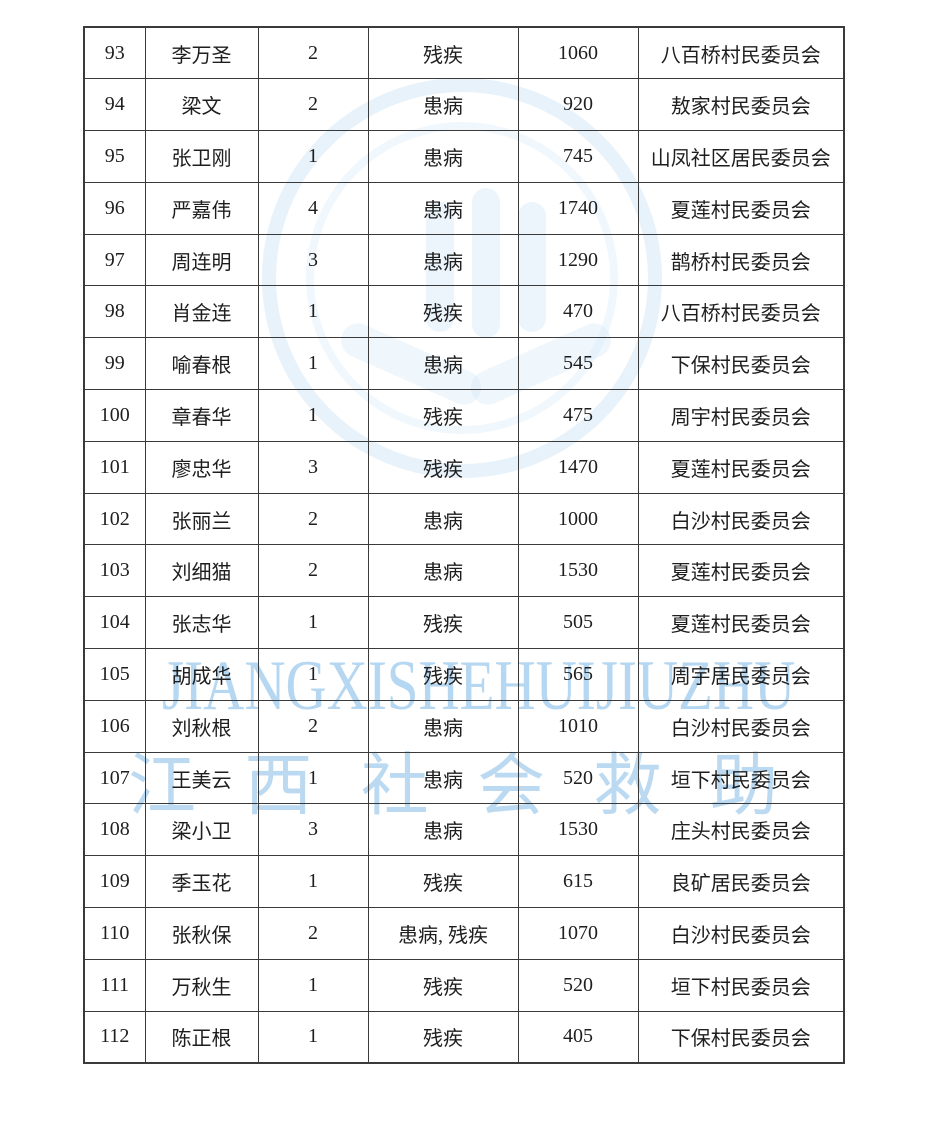 The height and width of the screenshot is (1122, 944). I want to click on cell-person-name: 季玉花, so click(201, 882).